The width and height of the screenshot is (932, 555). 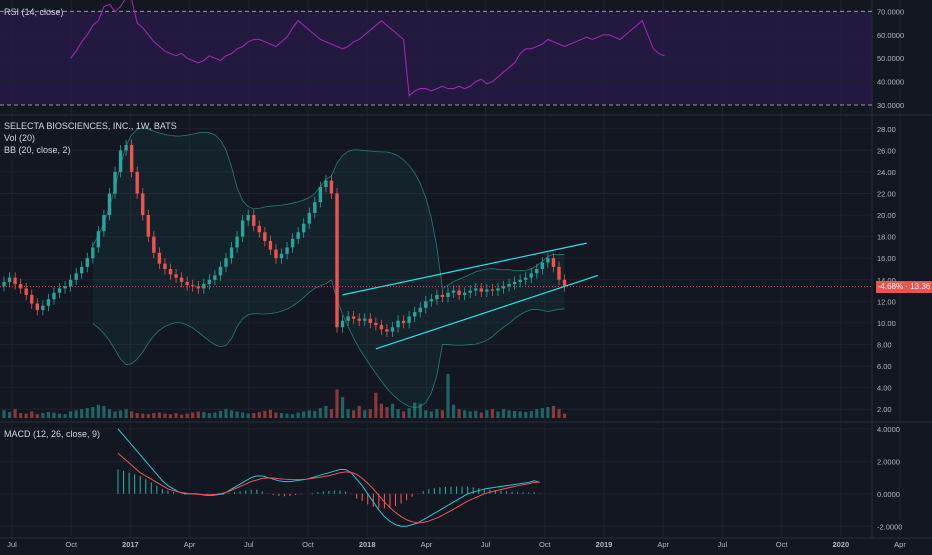 I want to click on price-tick-label: 4.00, so click(x=884, y=388).